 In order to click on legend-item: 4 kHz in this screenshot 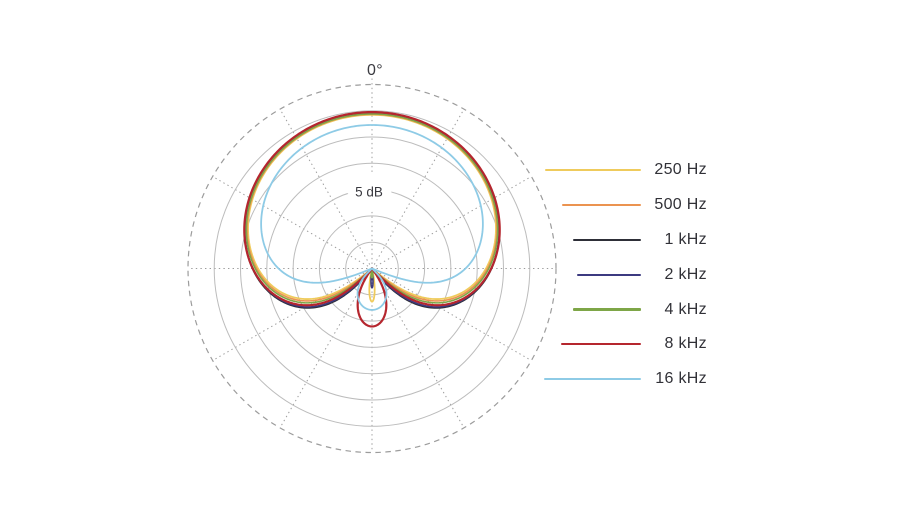, I will do `click(626, 309)`.